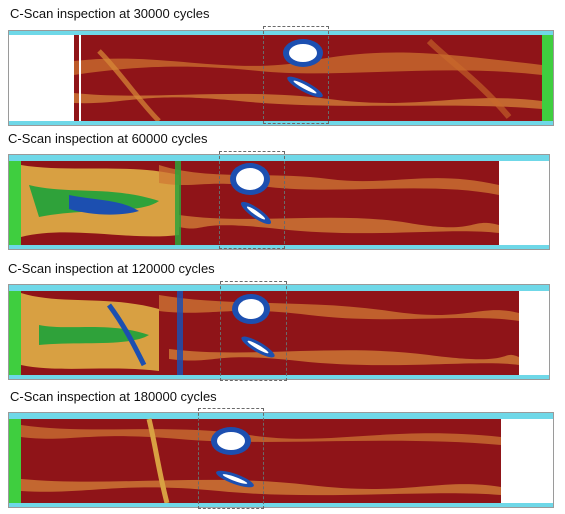  What do you see at coordinates (110, 13) in the screenshot?
I see `caption-scan-30000: C-Scan inspection at 30000 cycles` at bounding box center [110, 13].